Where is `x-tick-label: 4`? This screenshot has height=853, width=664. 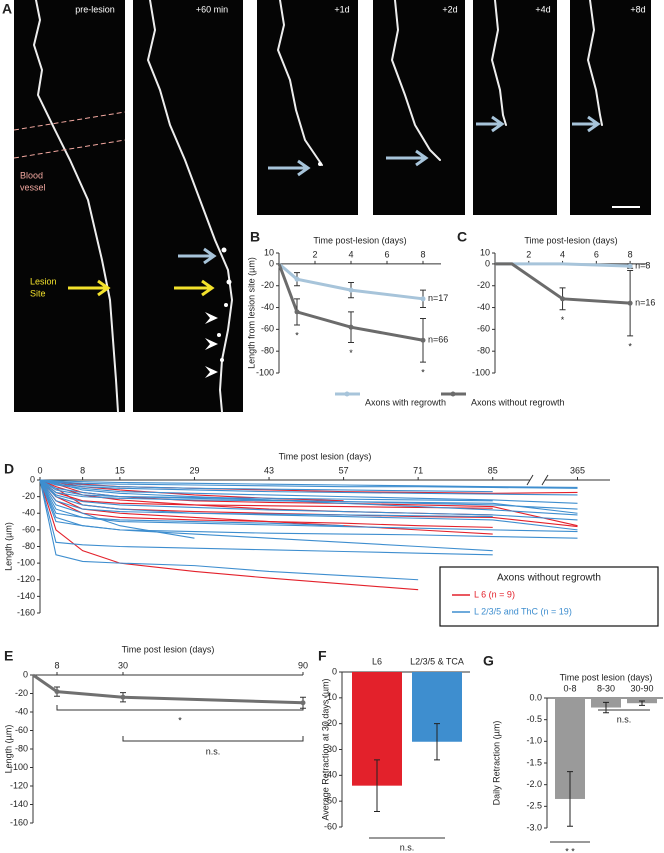
x-tick-label: 4 is located at coordinates (562, 254).